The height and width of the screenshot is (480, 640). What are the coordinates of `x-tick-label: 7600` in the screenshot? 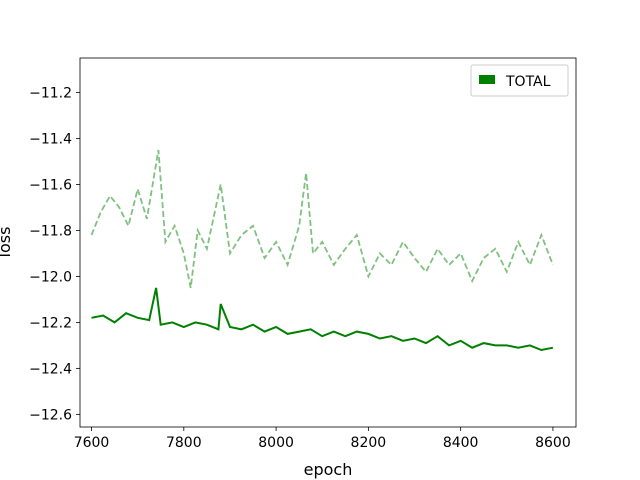 It's located at (92, 443).